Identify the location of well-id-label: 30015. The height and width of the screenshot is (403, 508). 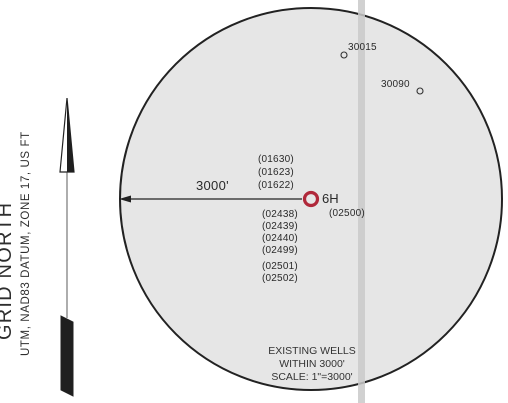
(362, 47).